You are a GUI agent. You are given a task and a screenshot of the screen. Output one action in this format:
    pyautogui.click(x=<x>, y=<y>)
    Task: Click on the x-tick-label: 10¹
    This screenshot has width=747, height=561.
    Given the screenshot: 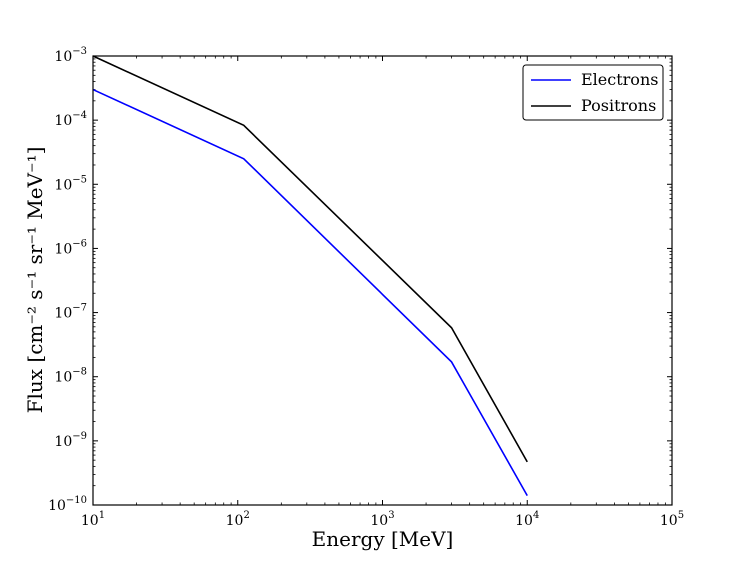 What is the action you would take?
    pyautogui.click(x=93, y=519)
    